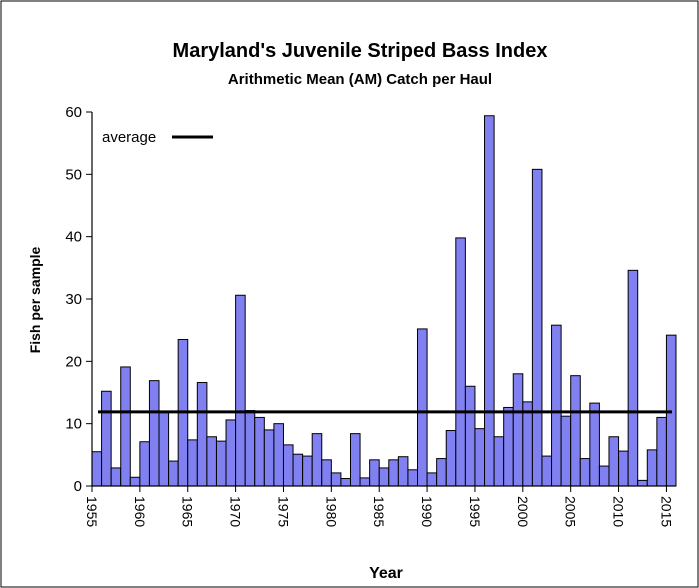  I want to click on x-tick-label: 1970, so click(236, 511).